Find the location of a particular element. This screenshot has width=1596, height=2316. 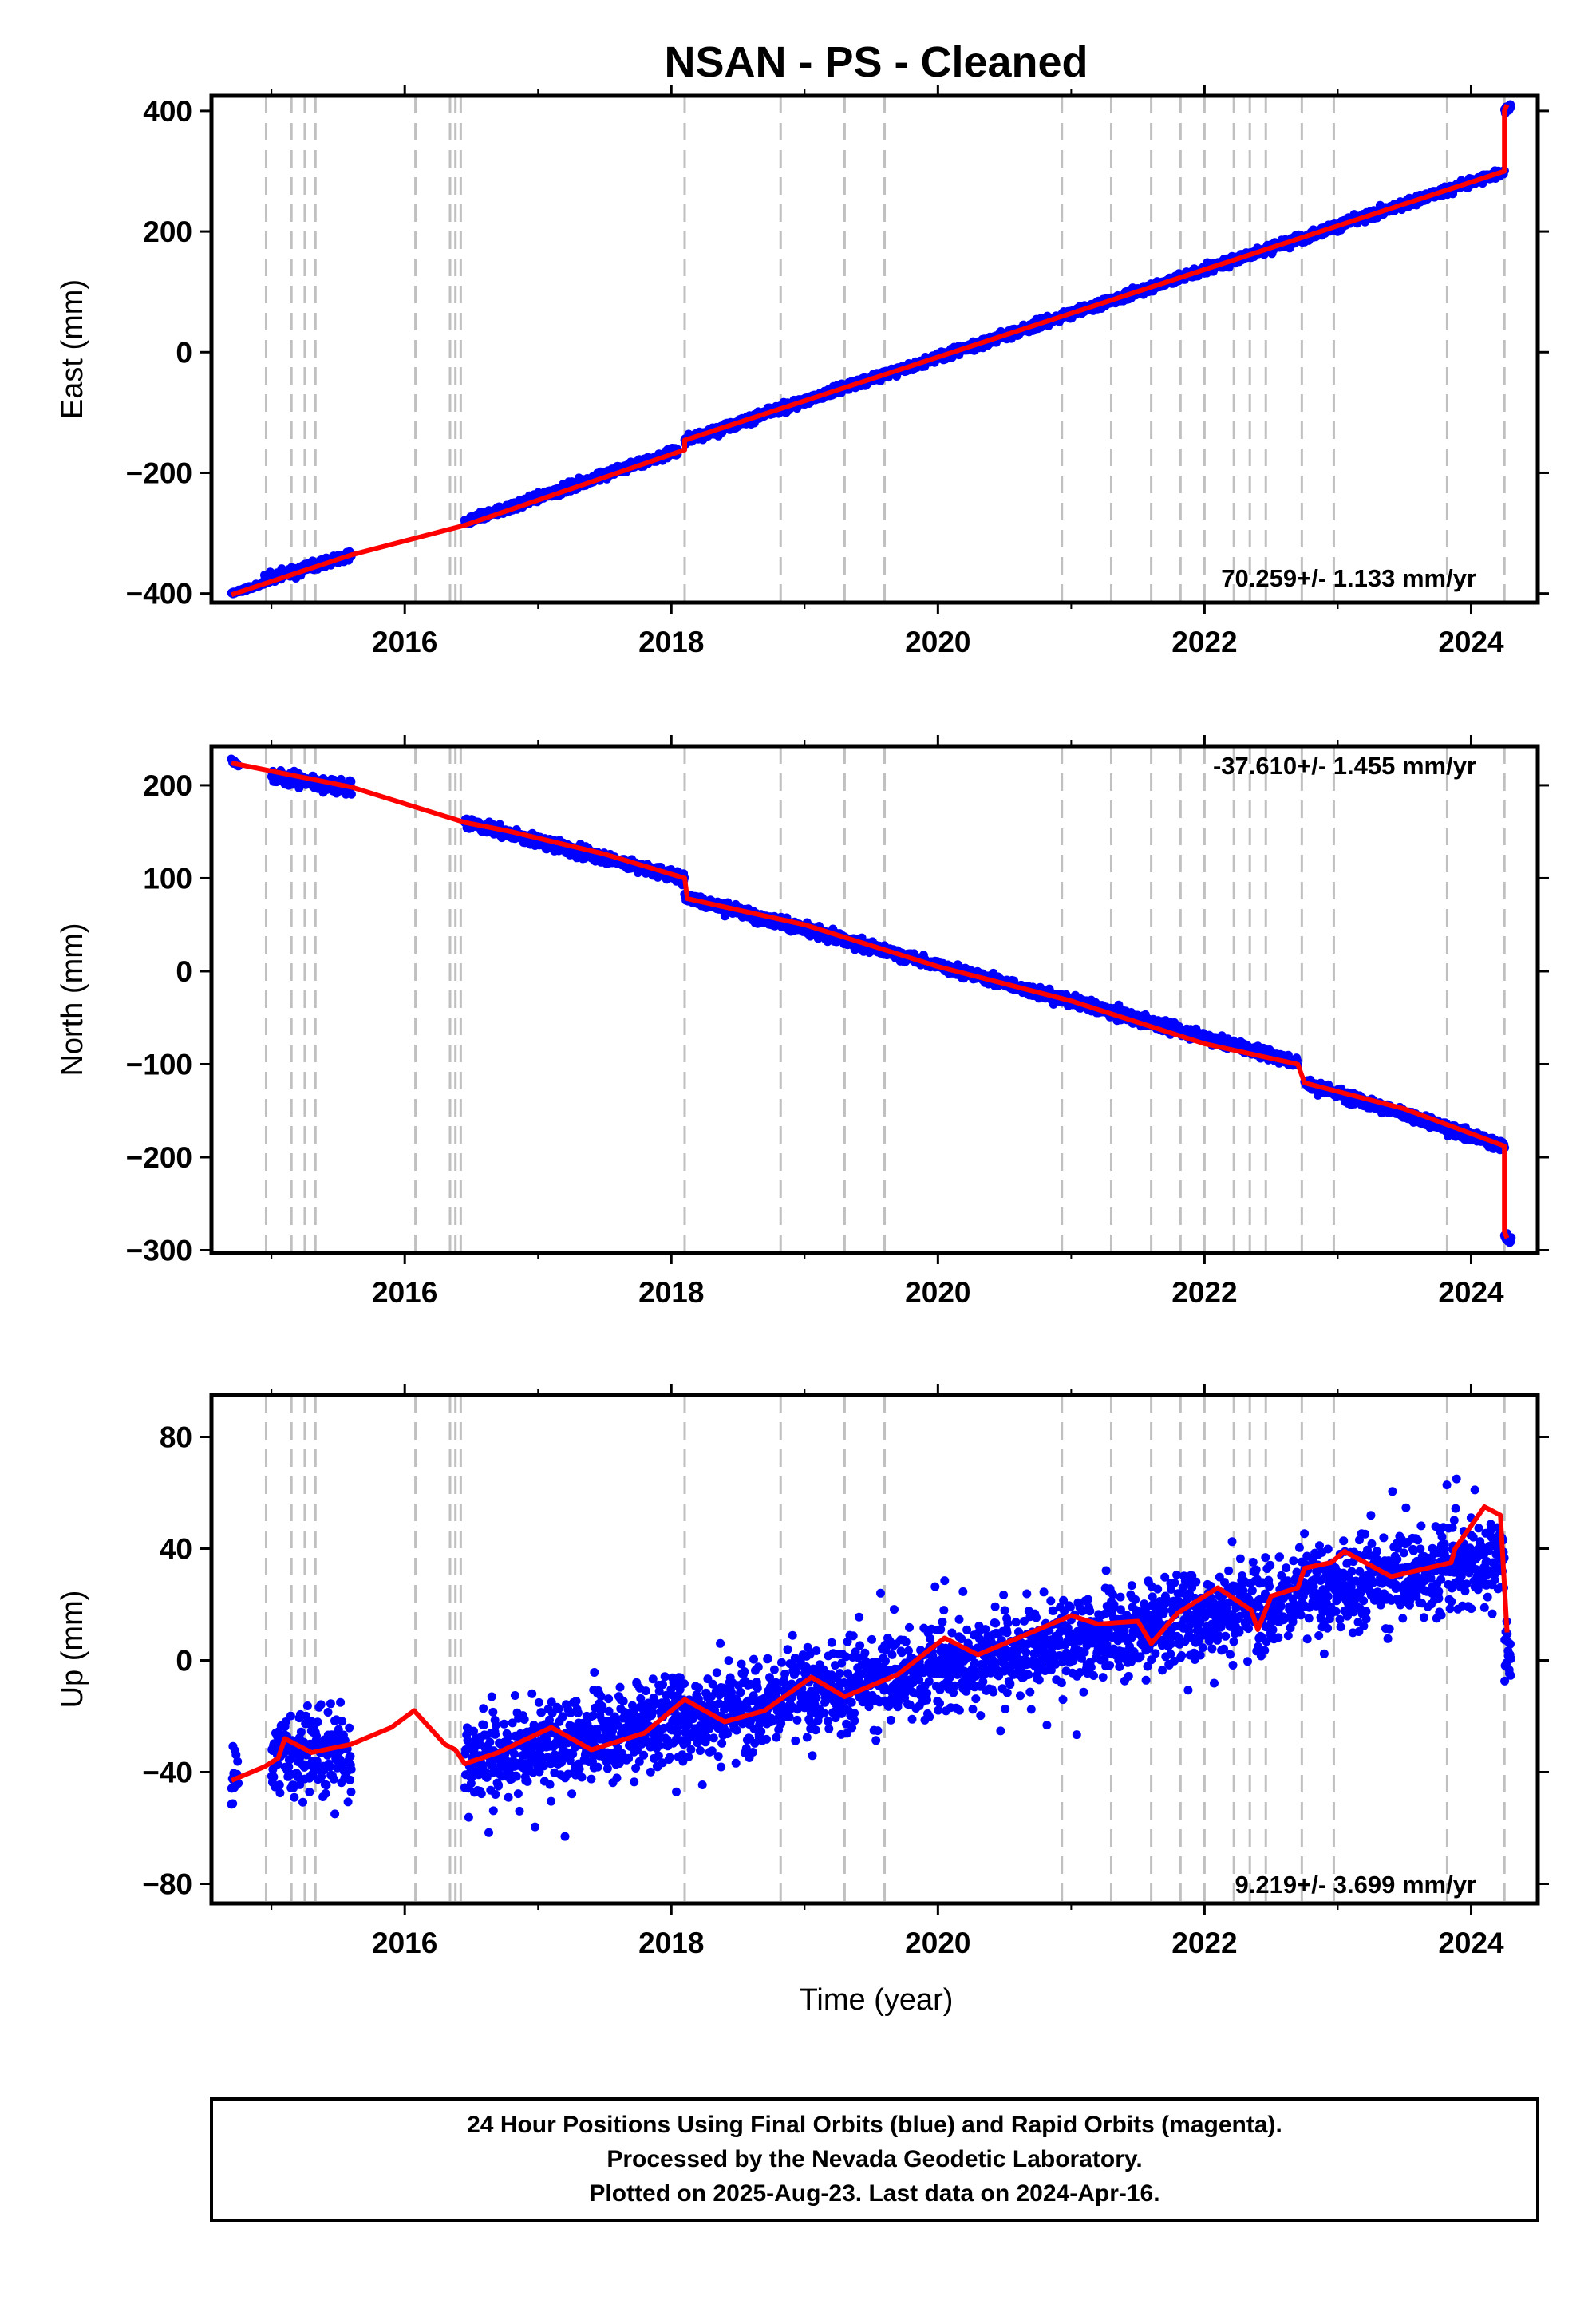

y-tick-label: 200 is located at coordinates (167, 231).